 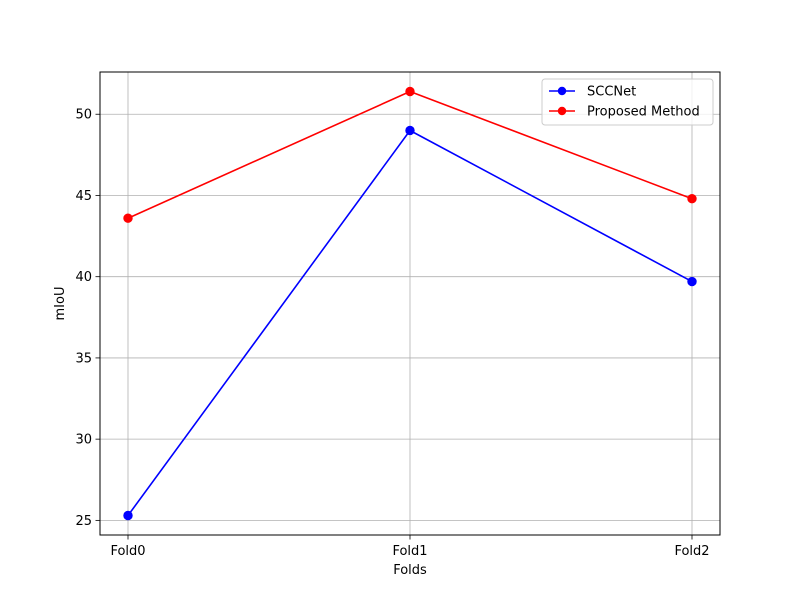 I want to click on x-tick-label: Fold2, so click(x=691, y=551).